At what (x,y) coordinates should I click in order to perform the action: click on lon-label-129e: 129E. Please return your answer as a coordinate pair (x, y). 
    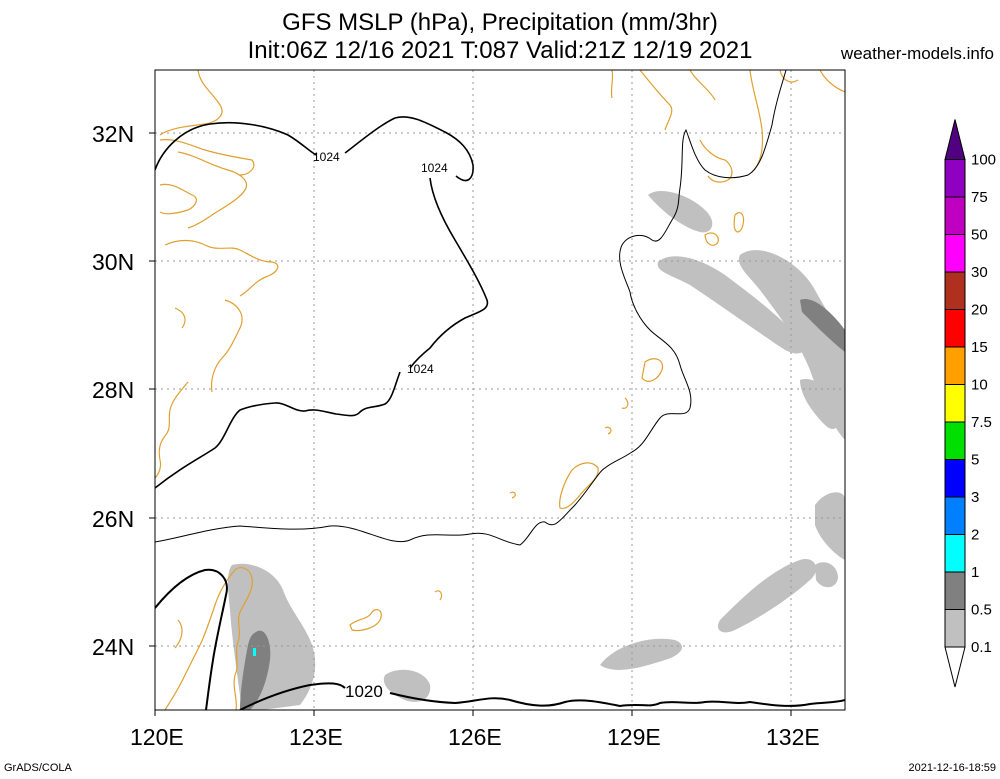
    Looking at the image, I should click on (634, 737).